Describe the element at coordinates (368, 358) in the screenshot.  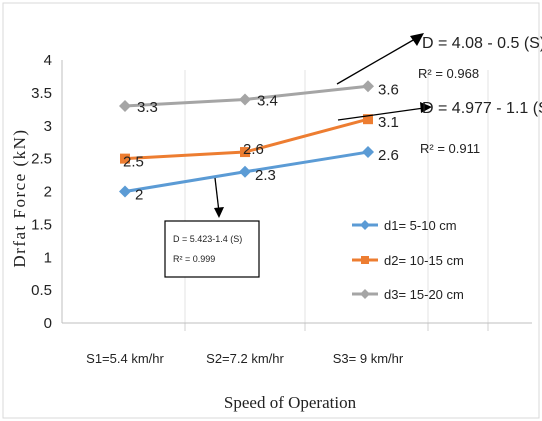
I see `x-tick-label: S3= 9 km/hr` at that location.